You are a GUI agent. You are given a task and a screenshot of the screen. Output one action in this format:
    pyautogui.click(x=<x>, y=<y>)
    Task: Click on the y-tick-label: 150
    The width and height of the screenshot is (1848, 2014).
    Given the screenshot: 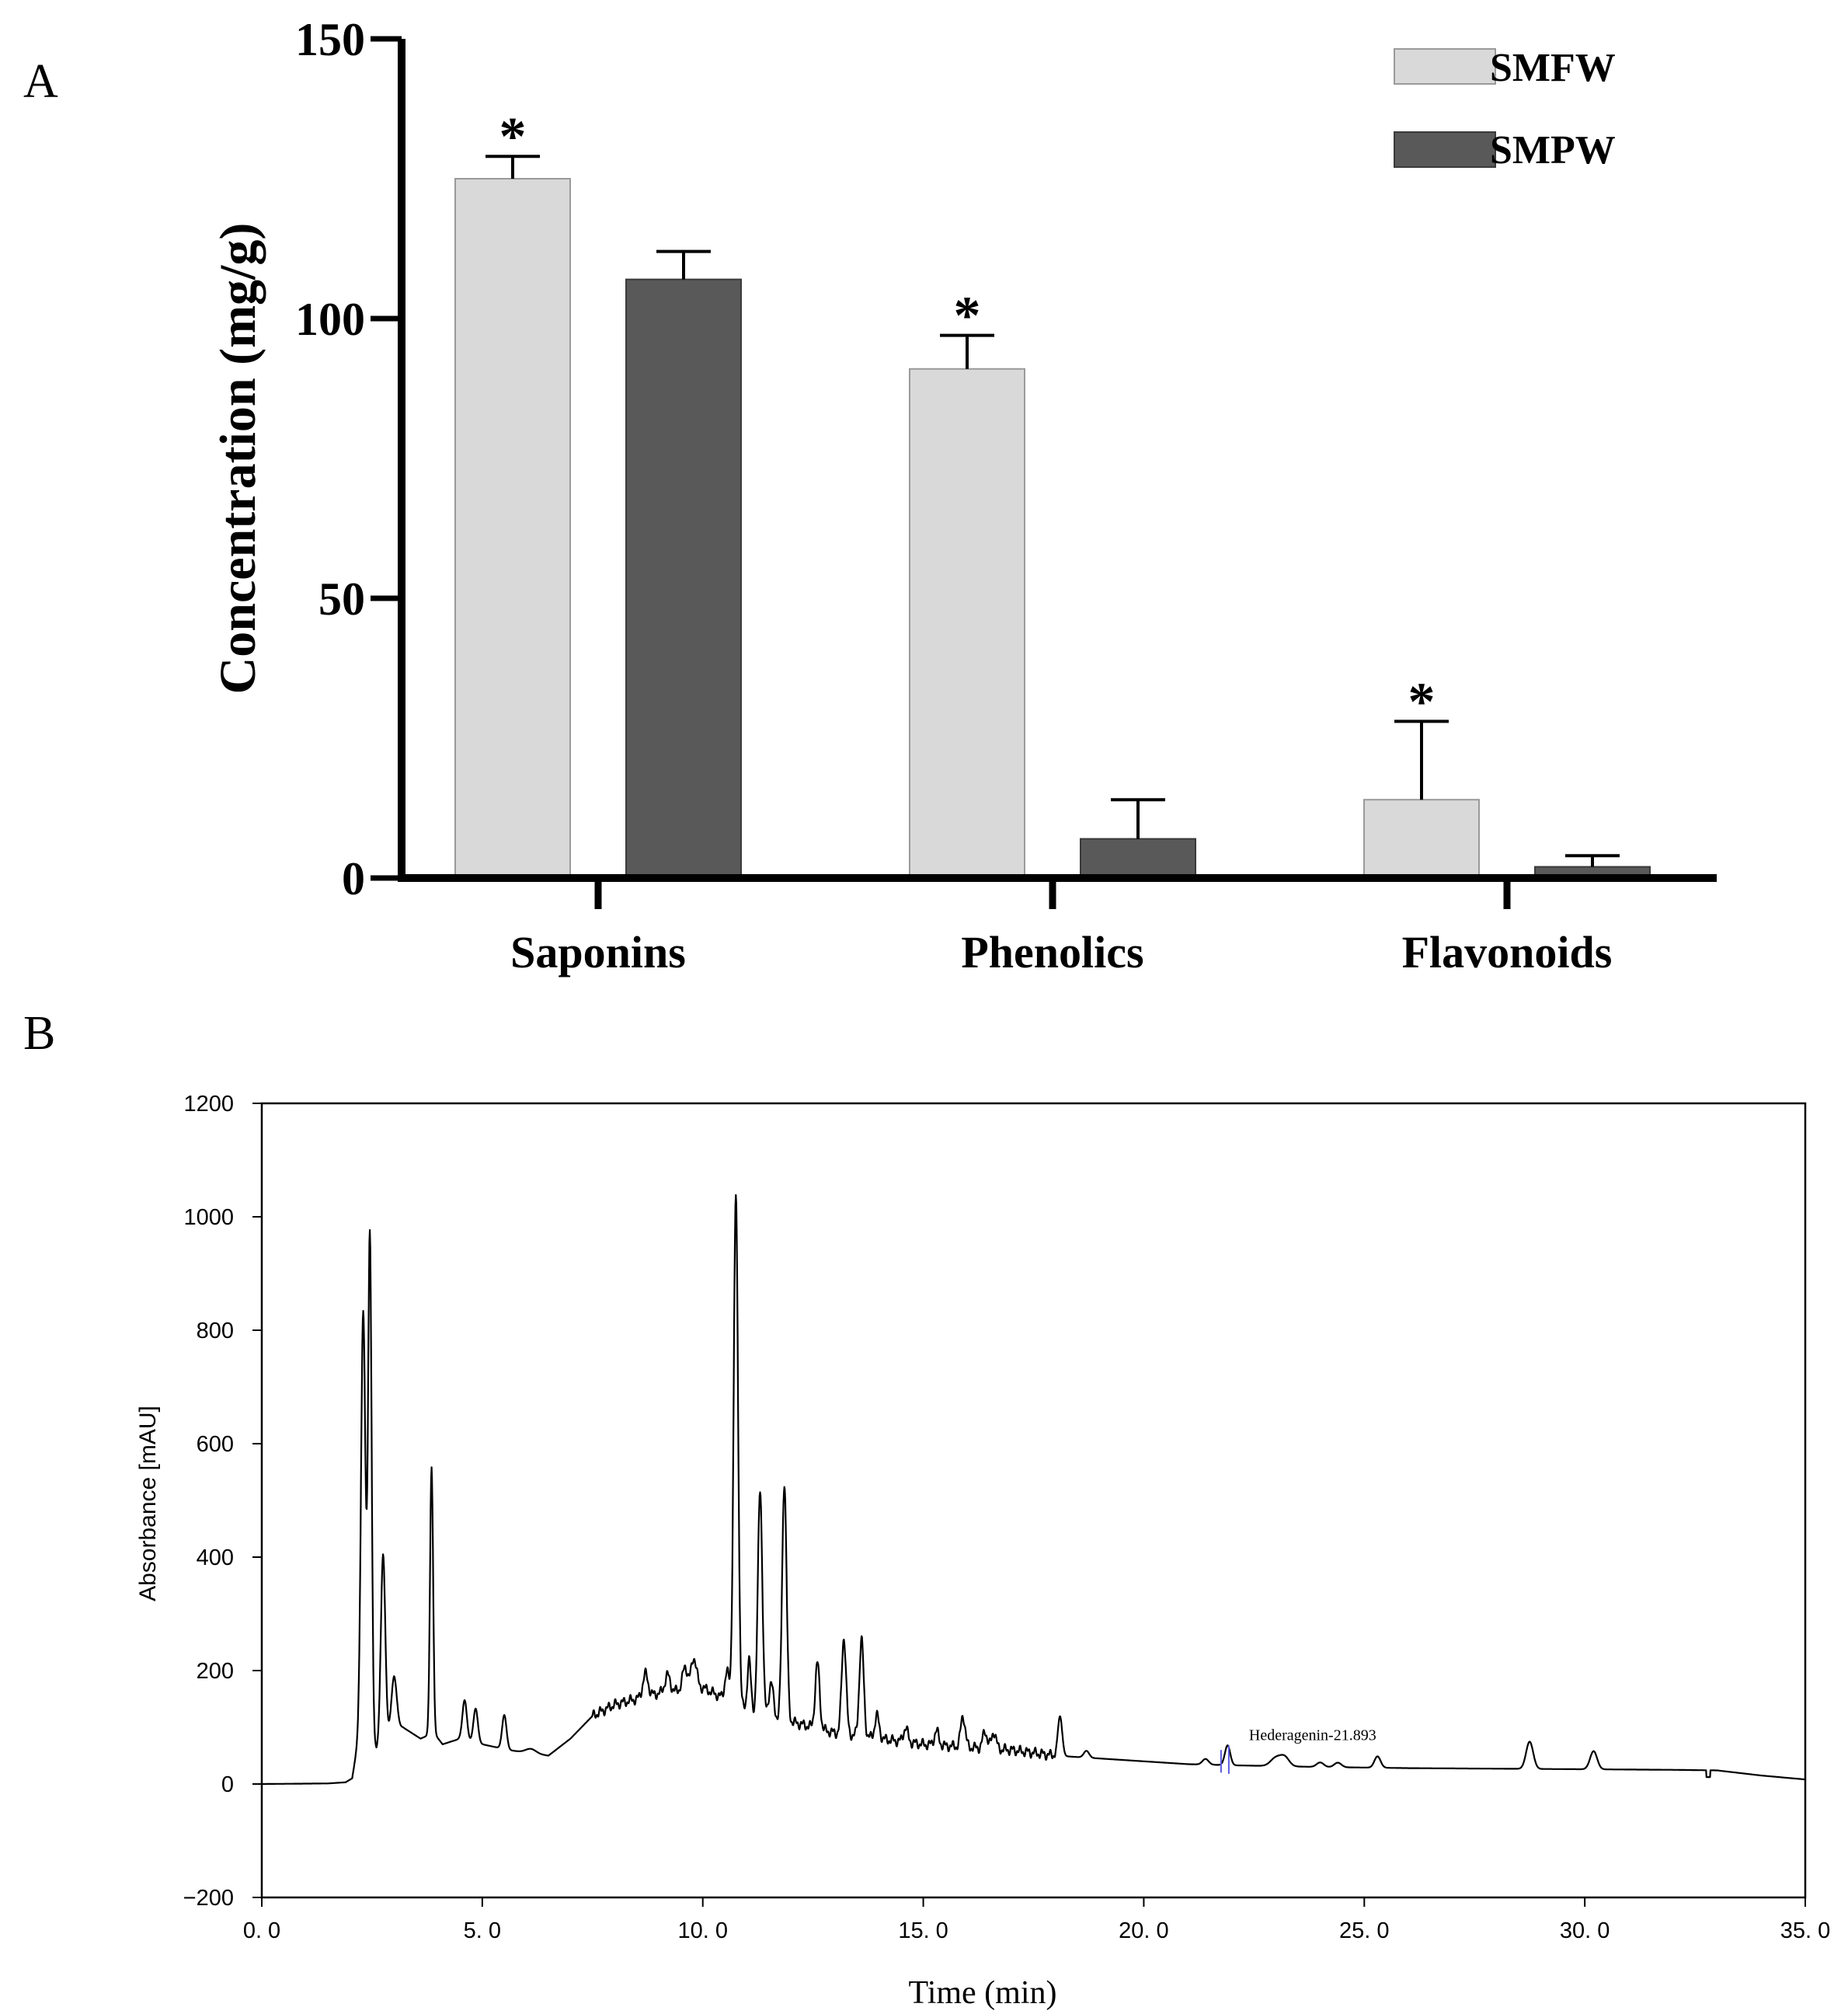 What is the action you would take?
    pyautogui.click(x=330, y=39)
    